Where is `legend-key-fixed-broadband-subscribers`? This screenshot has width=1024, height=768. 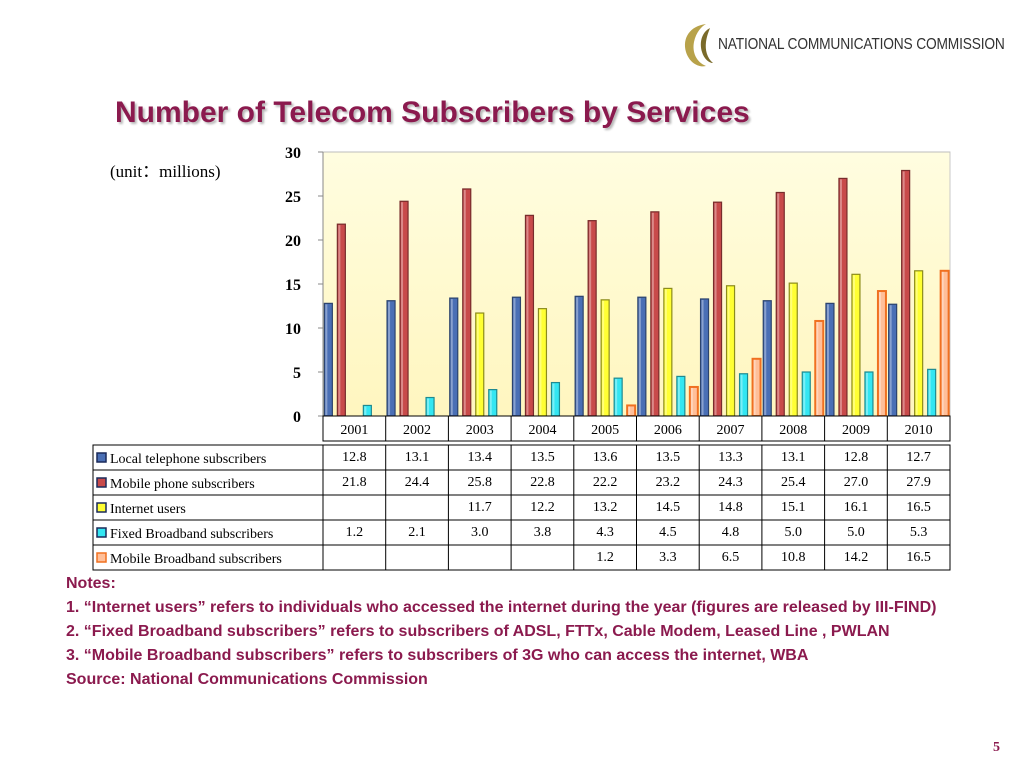
legend-key-fixed-broadband-subscribers is located at coordinates (101, 532).